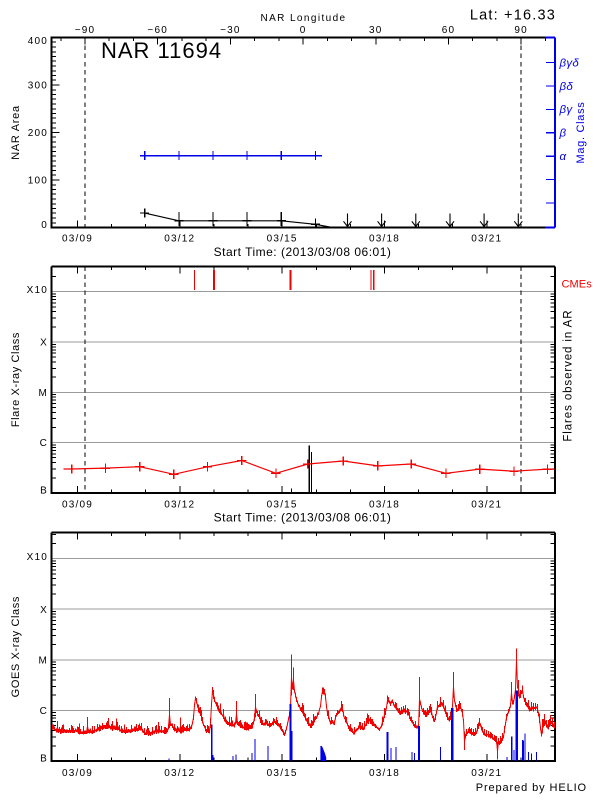 Image resolution: width=600 pixels, height=805 pixels. I want to click on svg-text: GOES X-ray Class, so click(16, 646).